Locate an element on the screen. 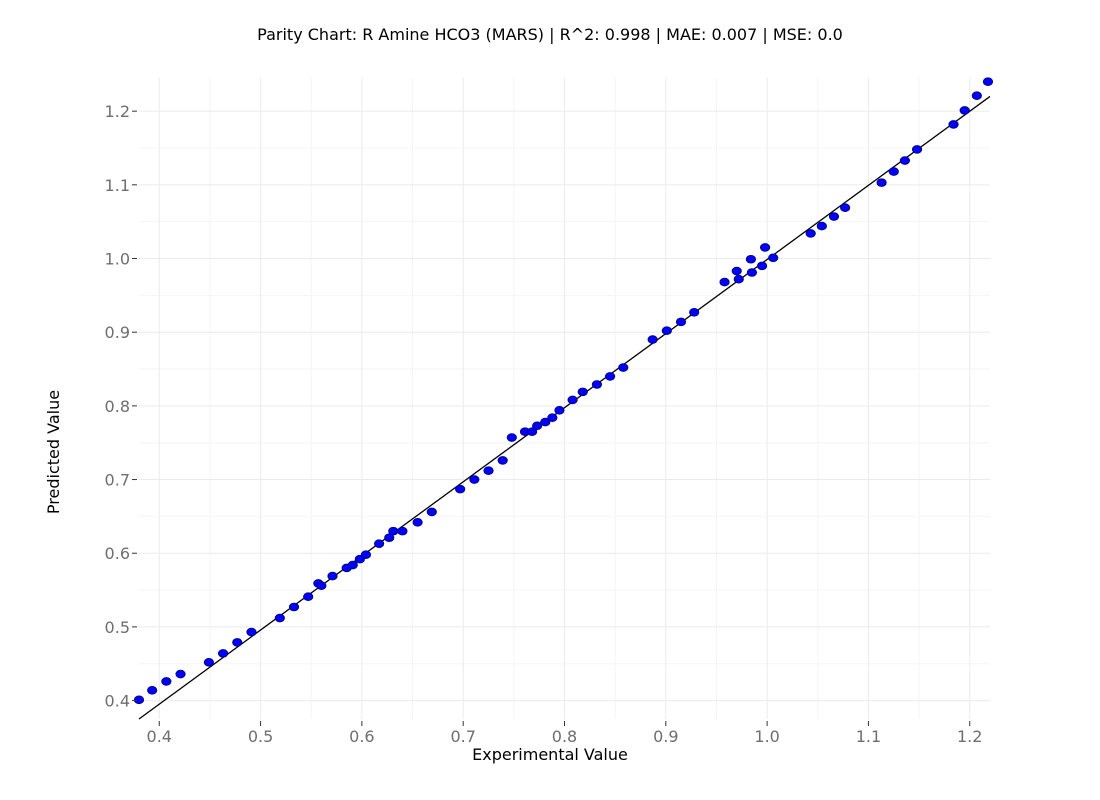 The image size is (1100, 800). x-tick-label: 0.4 is located at coordinates (159, 736).